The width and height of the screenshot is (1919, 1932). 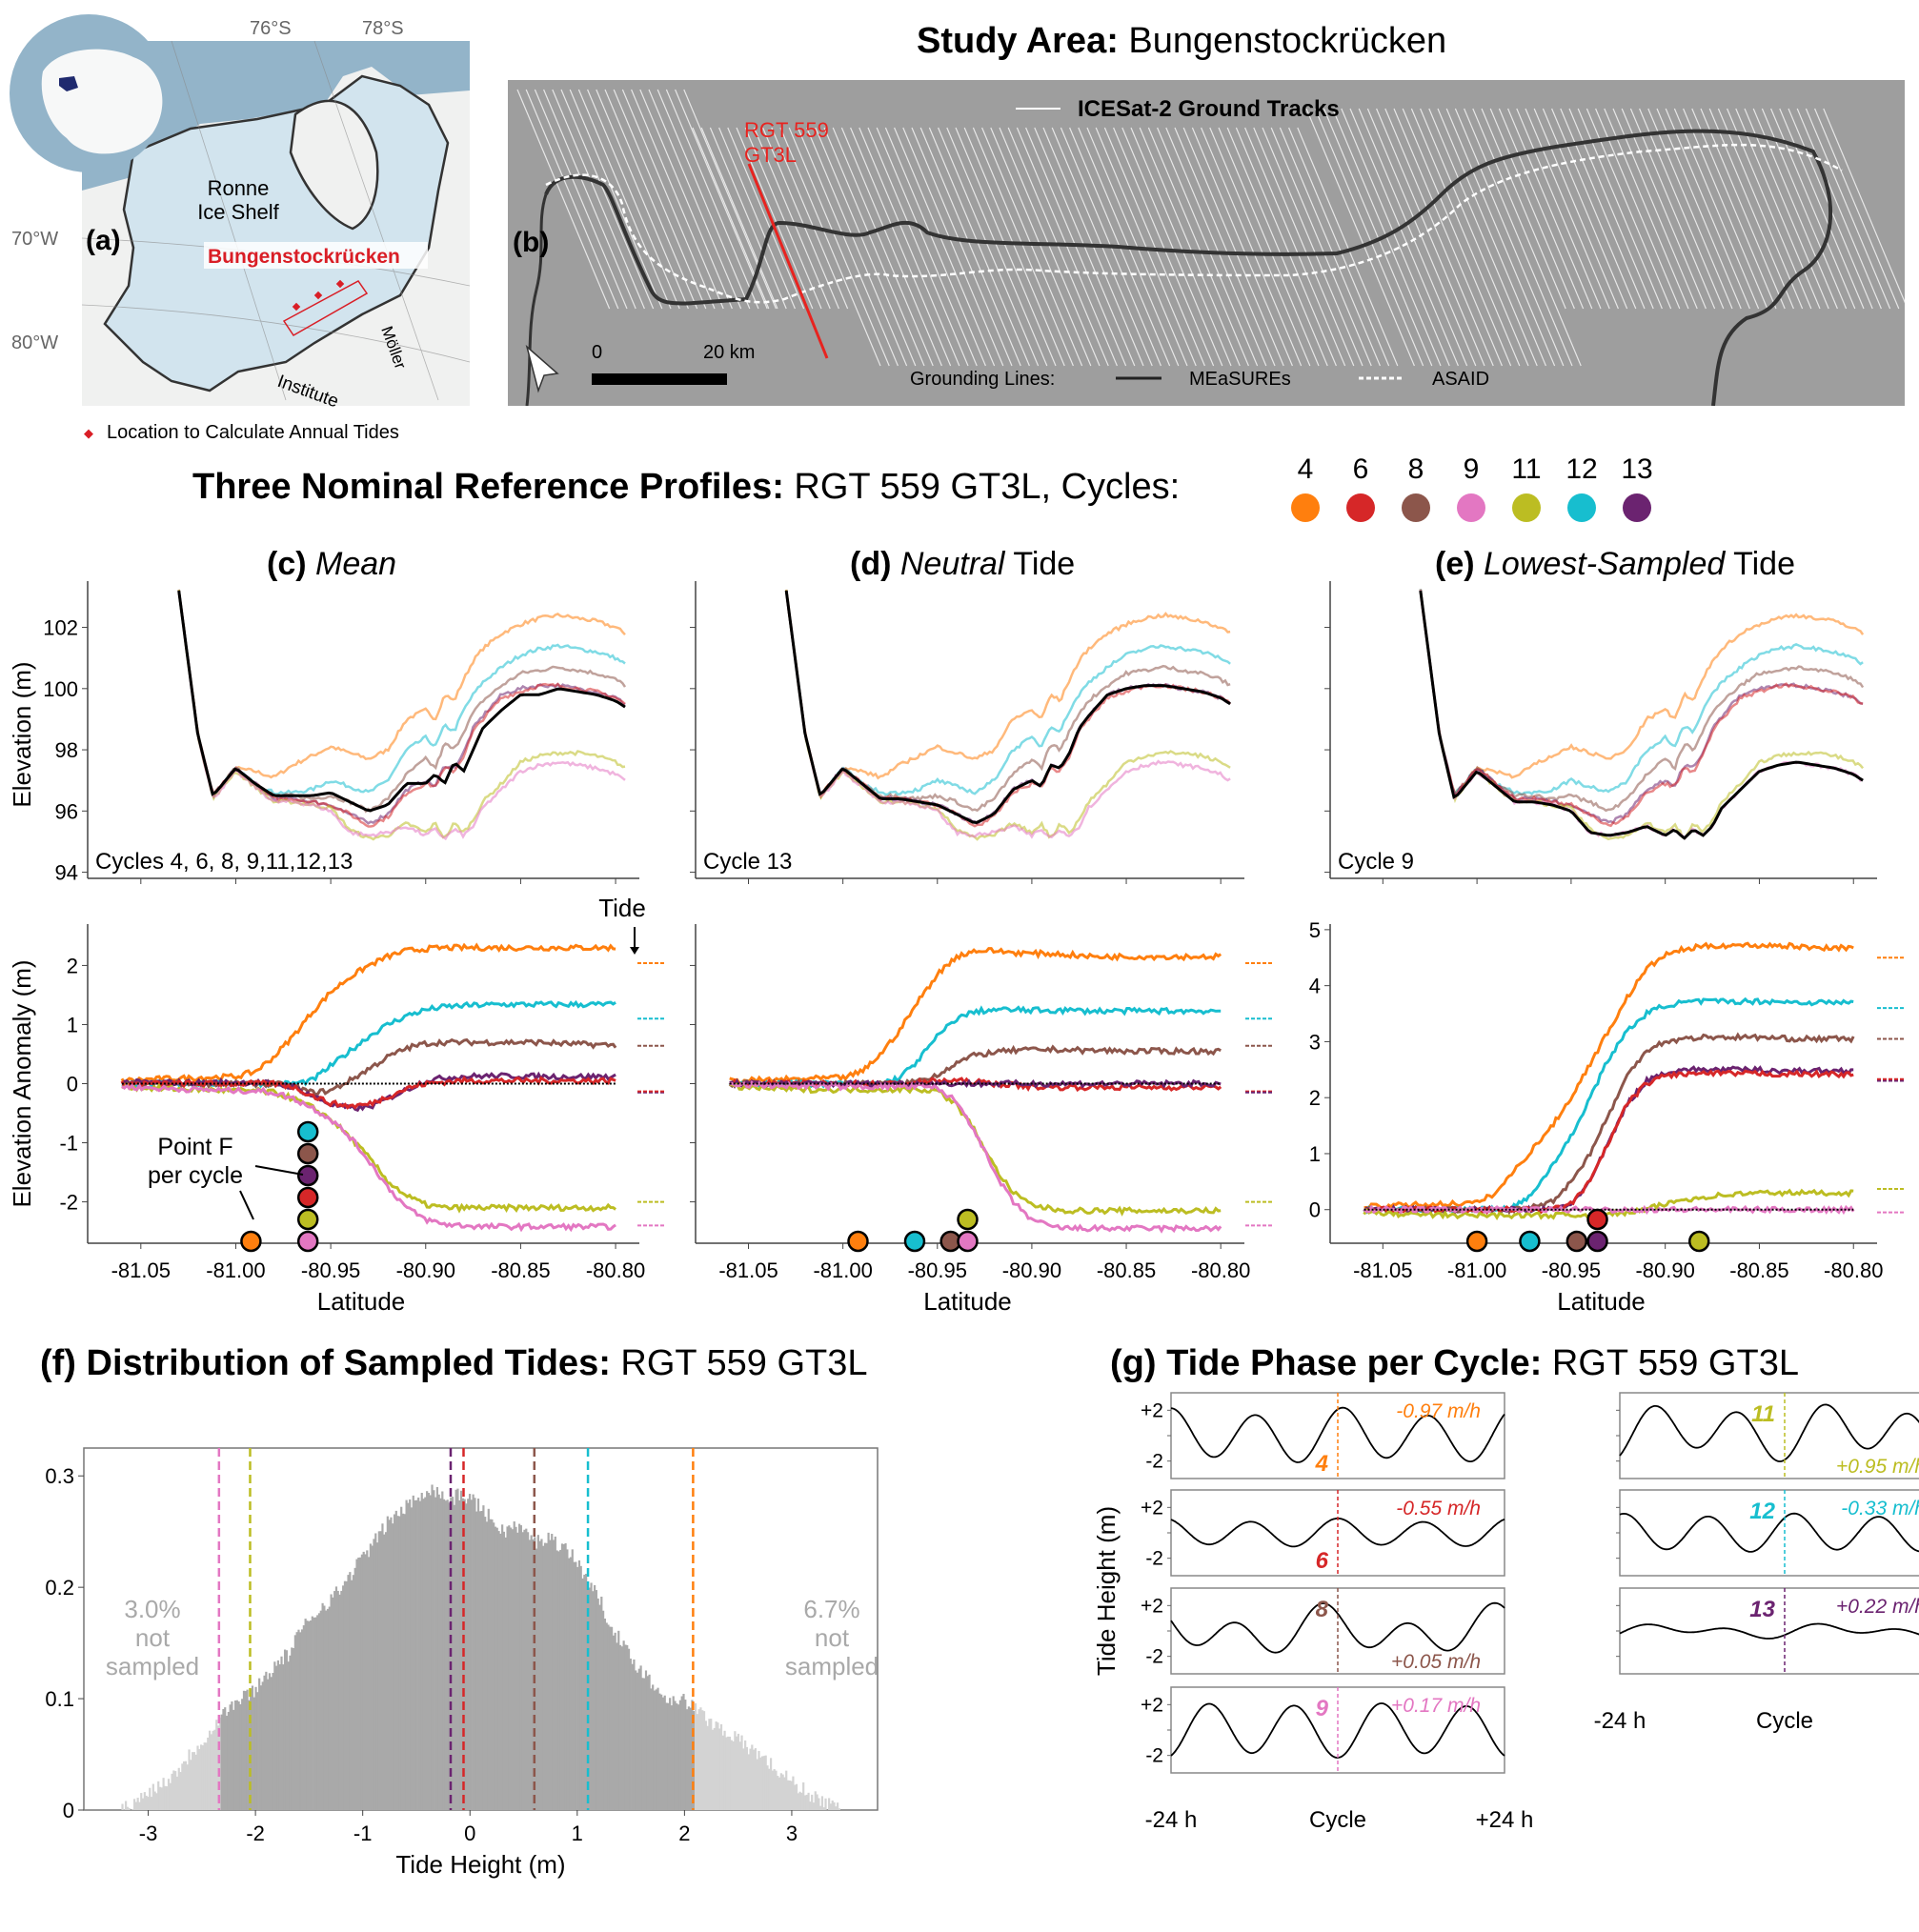 I want to click on panel-d-title: (d) Neutral Tide, so click(x=962, y=564).